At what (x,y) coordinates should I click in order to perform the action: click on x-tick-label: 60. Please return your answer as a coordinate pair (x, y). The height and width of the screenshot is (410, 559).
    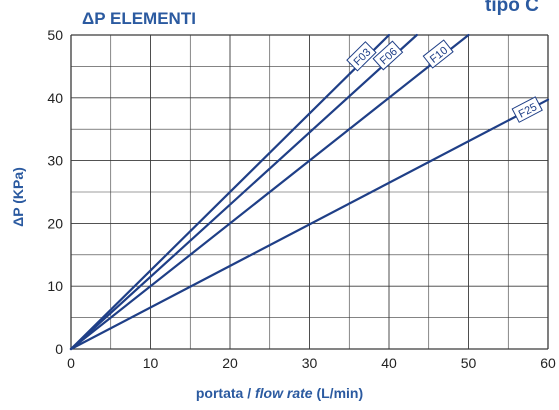
    Looking at the image, I should click on (548, 363).